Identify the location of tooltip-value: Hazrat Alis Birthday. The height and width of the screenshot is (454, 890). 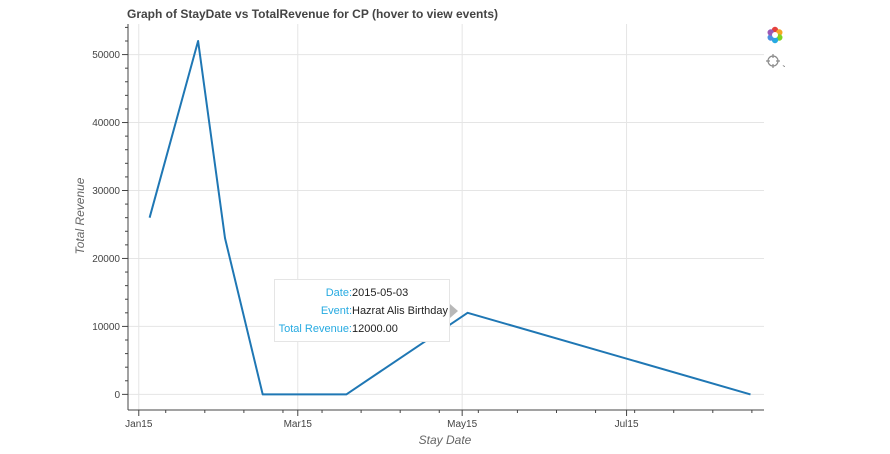
(400, 311).